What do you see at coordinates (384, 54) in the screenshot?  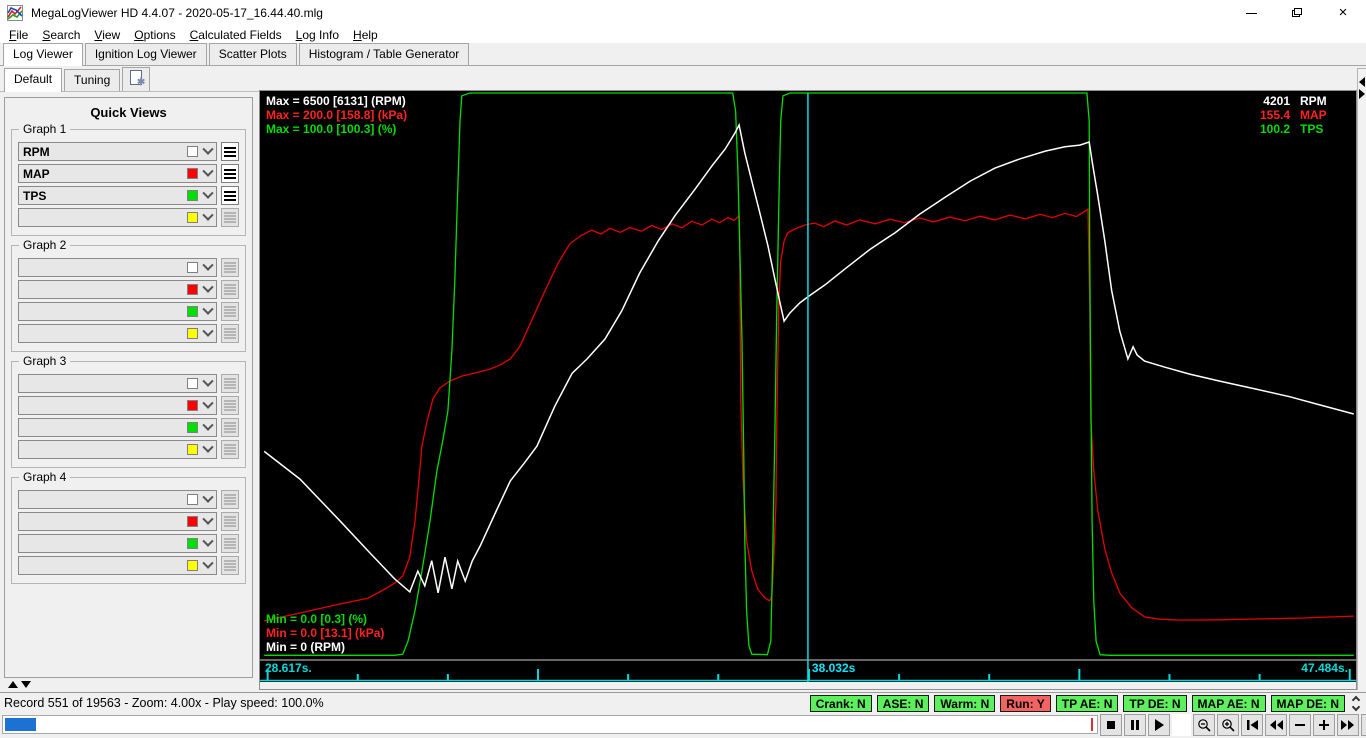 I see `tab-histogram-table-generator: Histogram / Table Generator` at bounding box center [384, 54].